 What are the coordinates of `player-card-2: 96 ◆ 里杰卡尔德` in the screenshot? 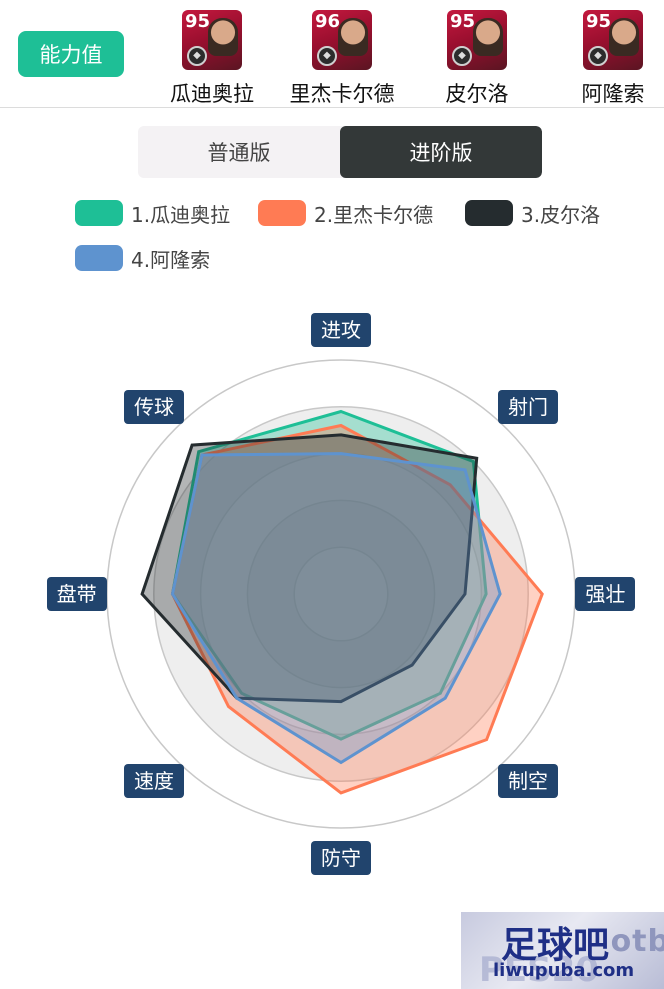 It's located at (342, 58).